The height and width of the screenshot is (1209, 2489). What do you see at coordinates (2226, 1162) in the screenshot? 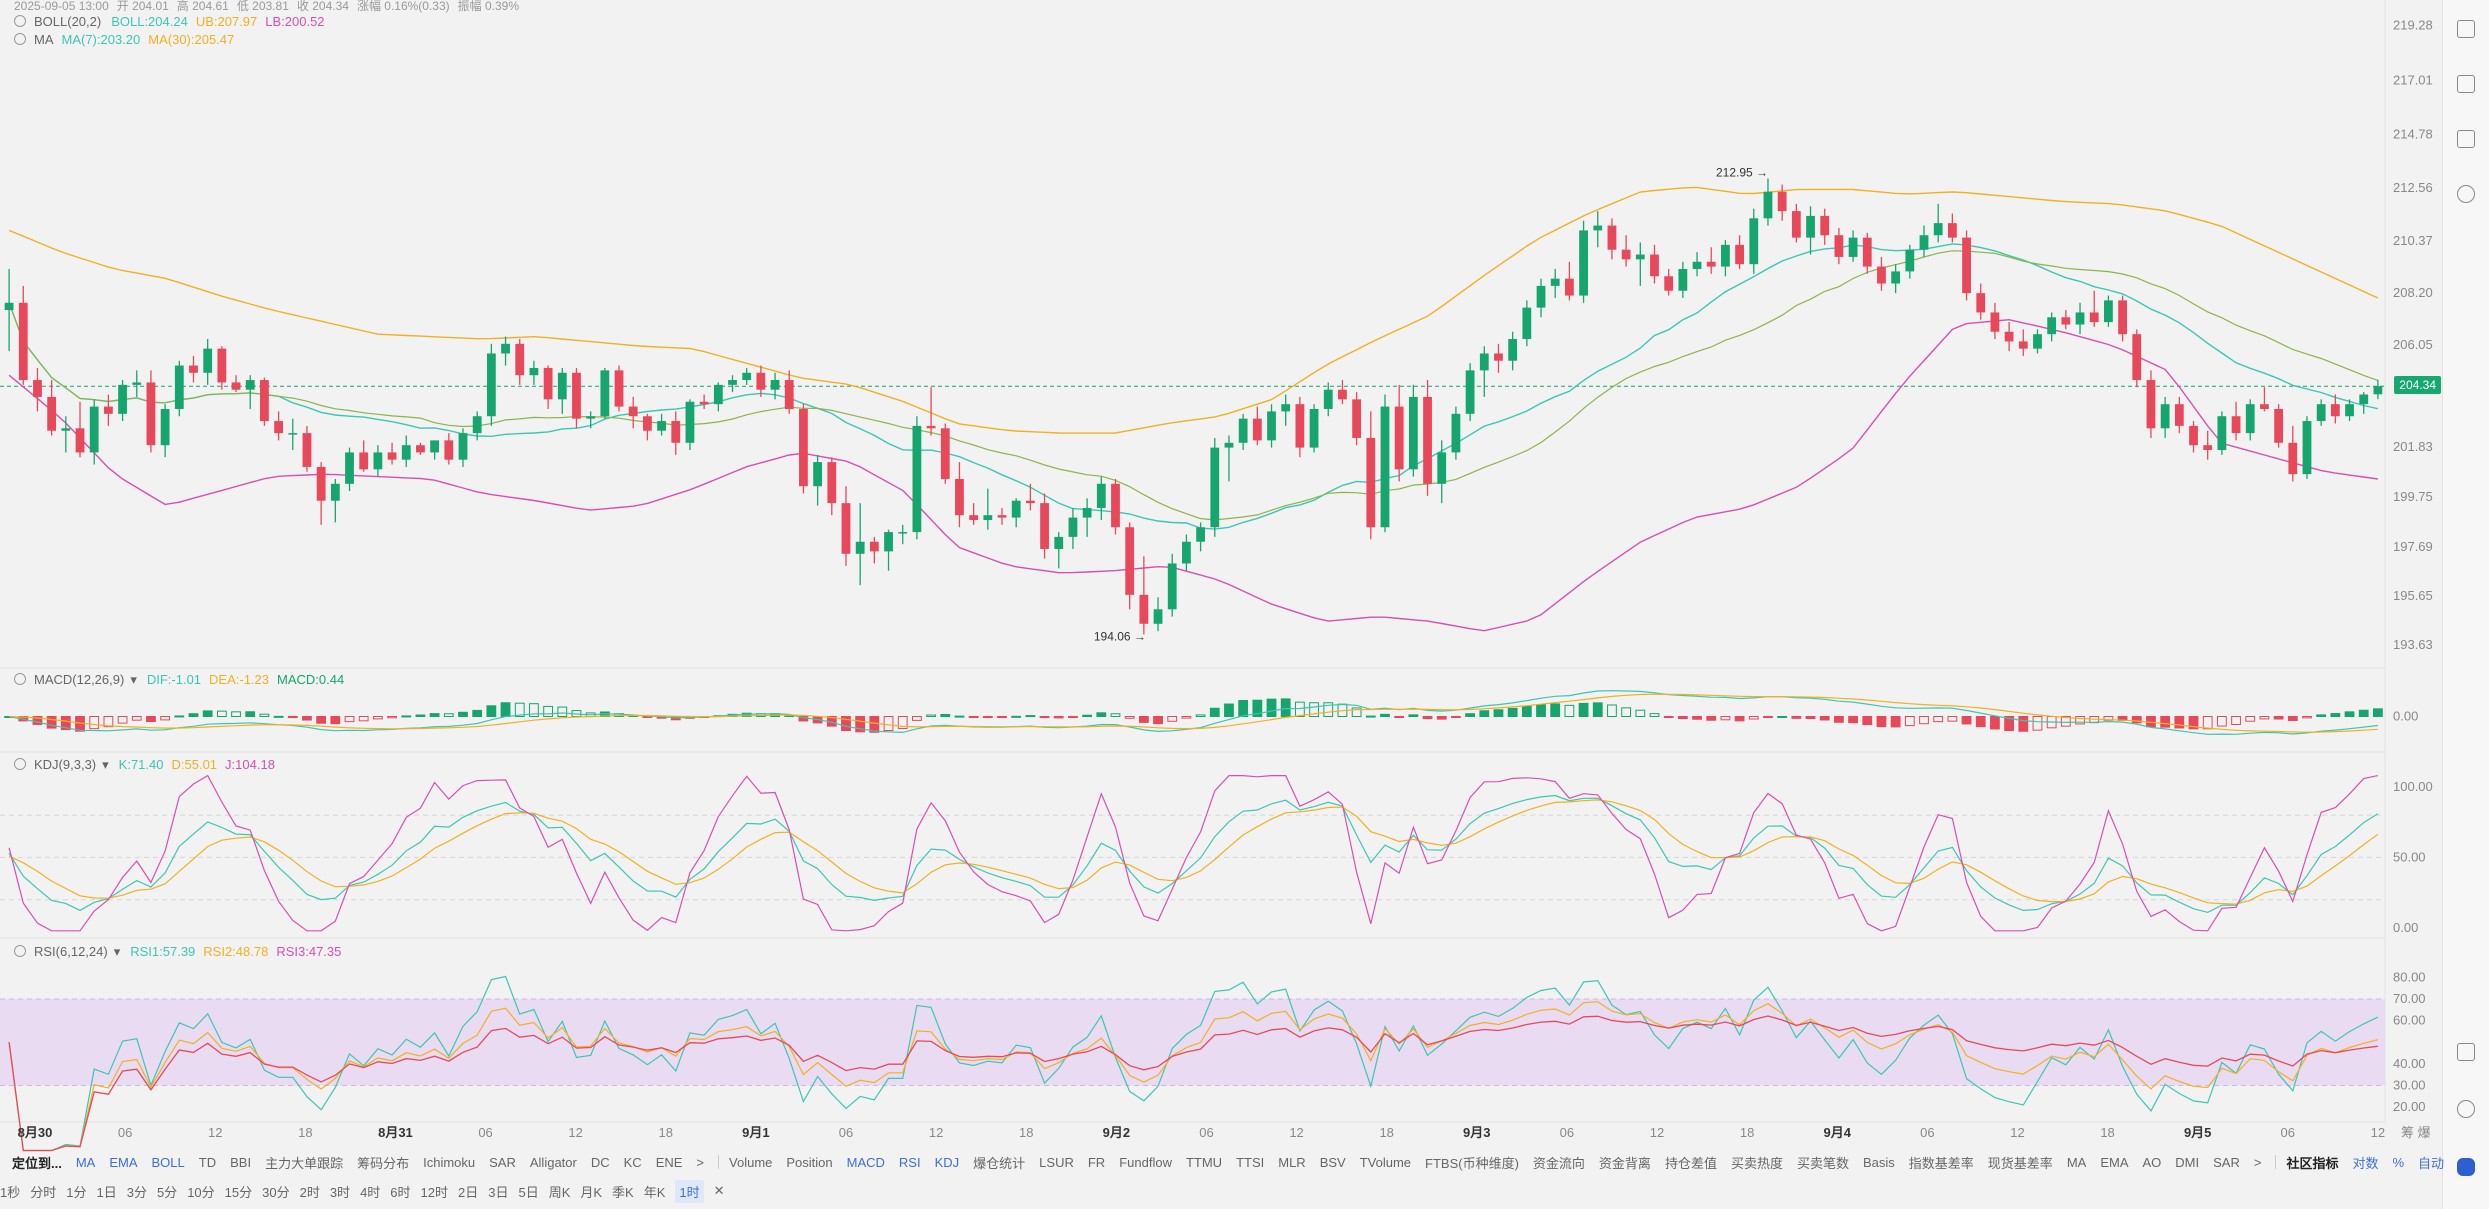
I see `ind-mid-27: SAR` at bounding box center [2226, 1162].